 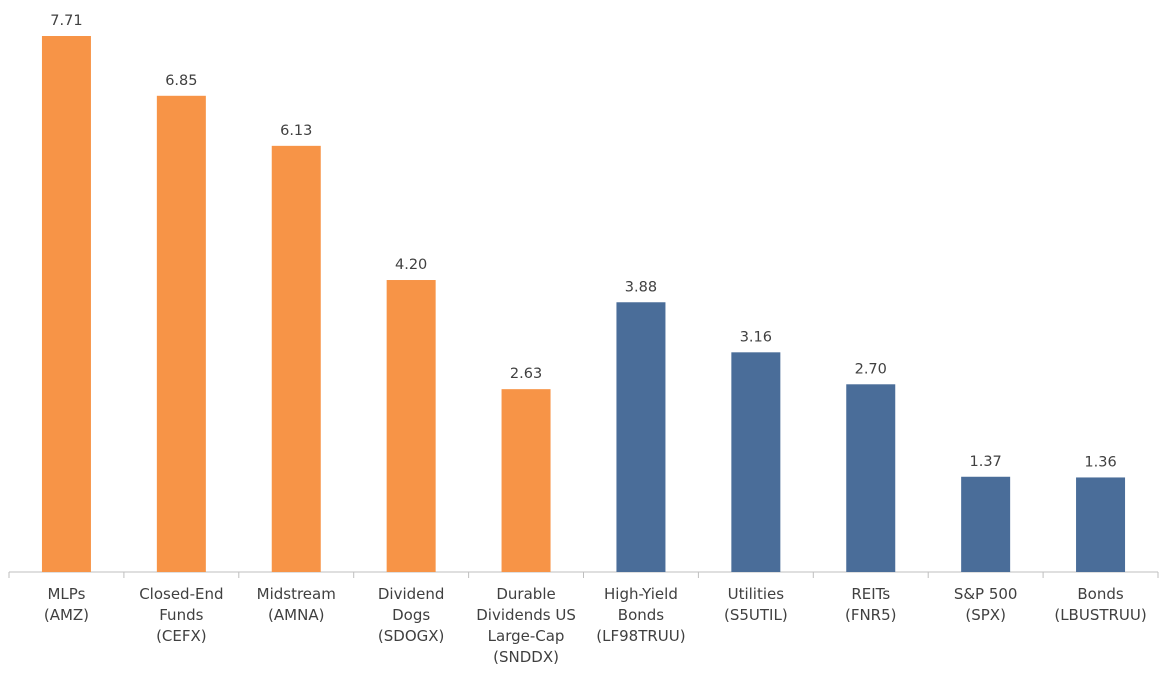 I want to click on bar-value-label: 2.63, so click(x=526, y=374).